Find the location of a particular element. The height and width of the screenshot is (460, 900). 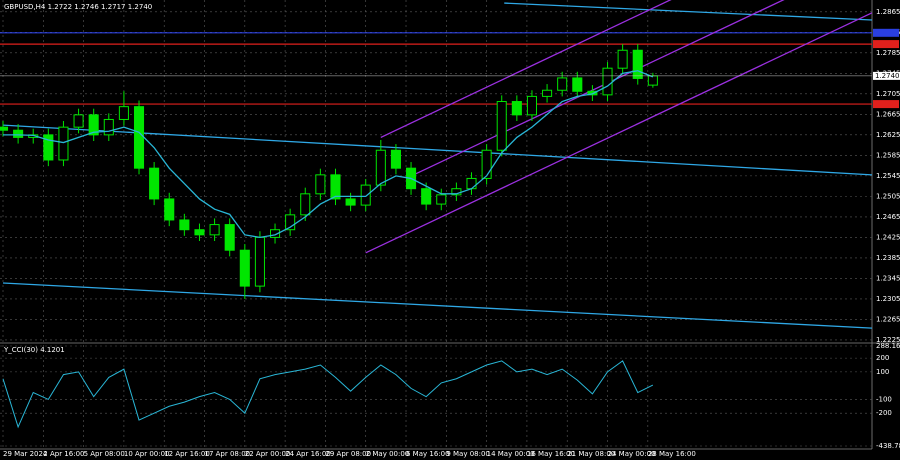

x-tick-label: 29 Apr 08:00 is located at coordinates (348, 454).